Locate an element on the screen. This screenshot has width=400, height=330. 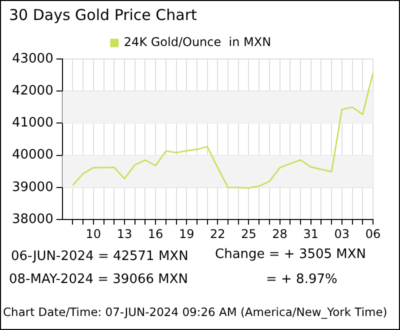
x-tick-label: 10 is located at coordinates (94, 233).